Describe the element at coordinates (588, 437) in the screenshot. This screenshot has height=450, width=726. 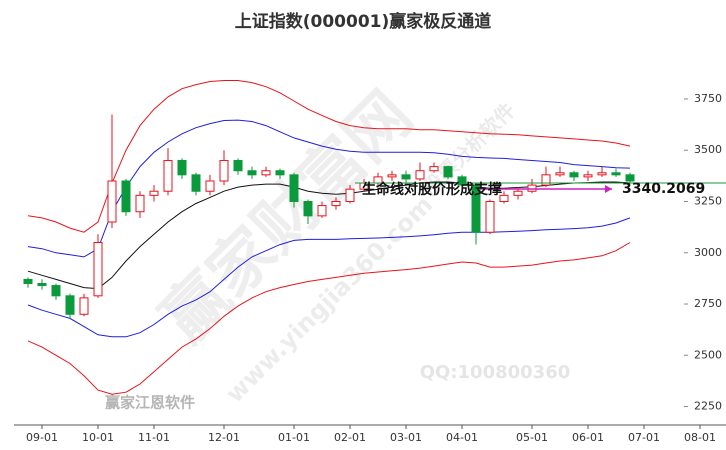
I see `x-tick-label: 06-01` at that location.